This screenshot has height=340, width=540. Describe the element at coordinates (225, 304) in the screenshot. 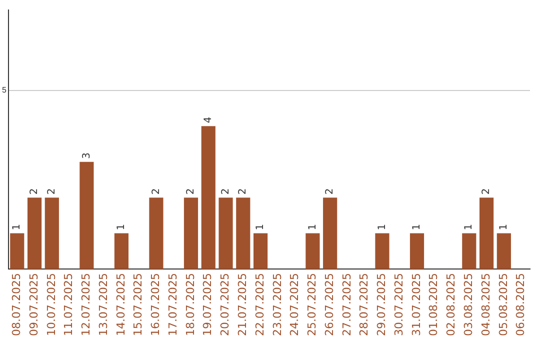

I see `x-tick-label: 20.07.2025` at that location.